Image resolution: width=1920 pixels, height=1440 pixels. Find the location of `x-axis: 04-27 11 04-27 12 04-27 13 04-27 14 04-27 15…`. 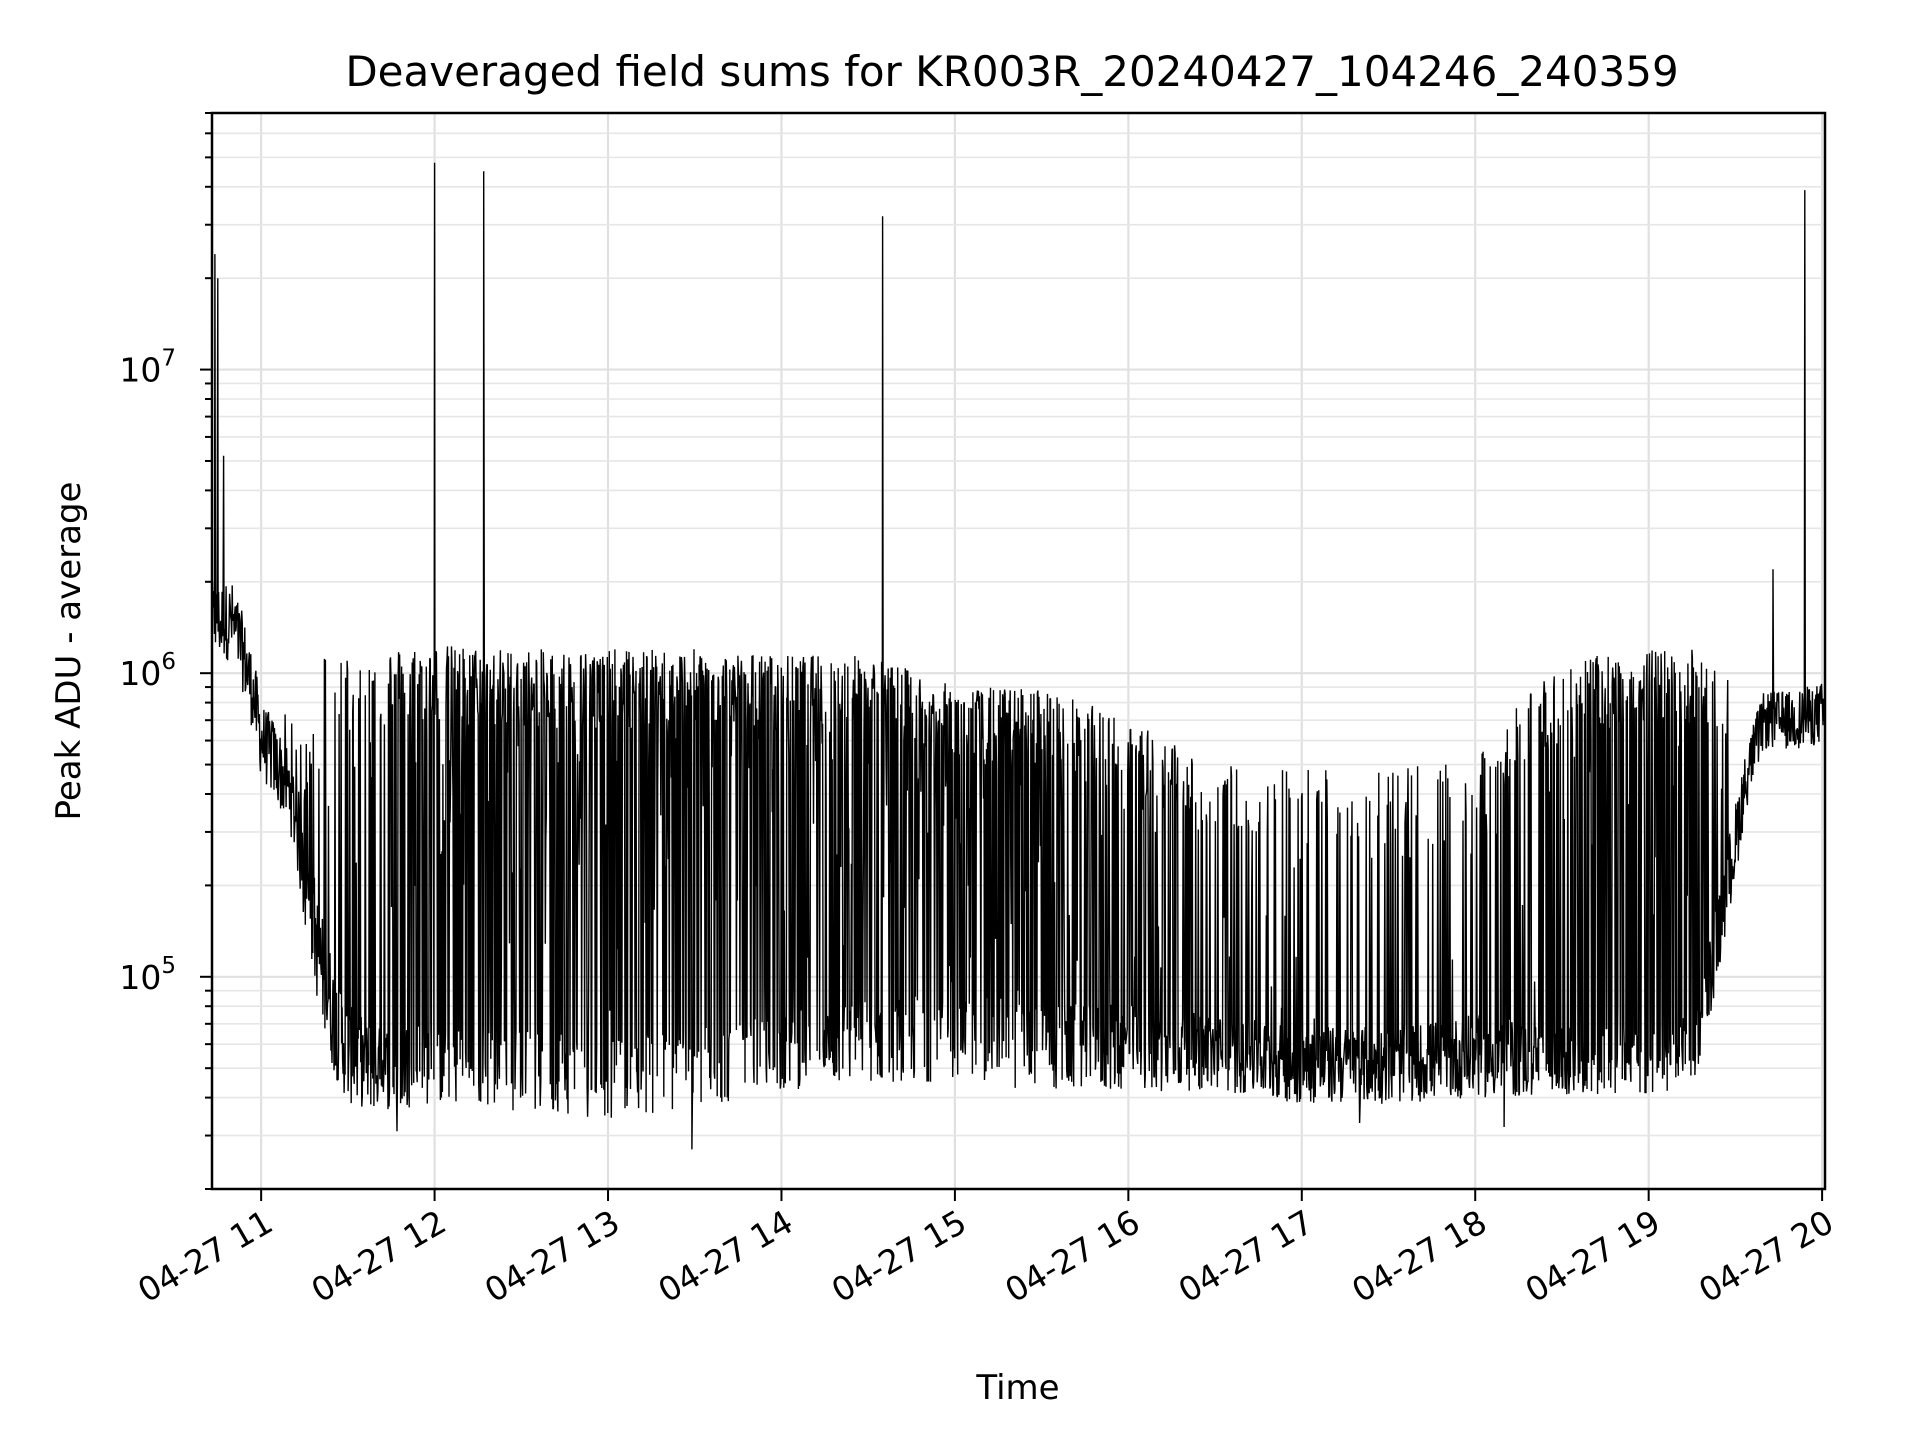

x-axis: 04-27 11 04-27 12 04-27 13 04-27 14 04-27 15… is located at coordinates (985, 1249).